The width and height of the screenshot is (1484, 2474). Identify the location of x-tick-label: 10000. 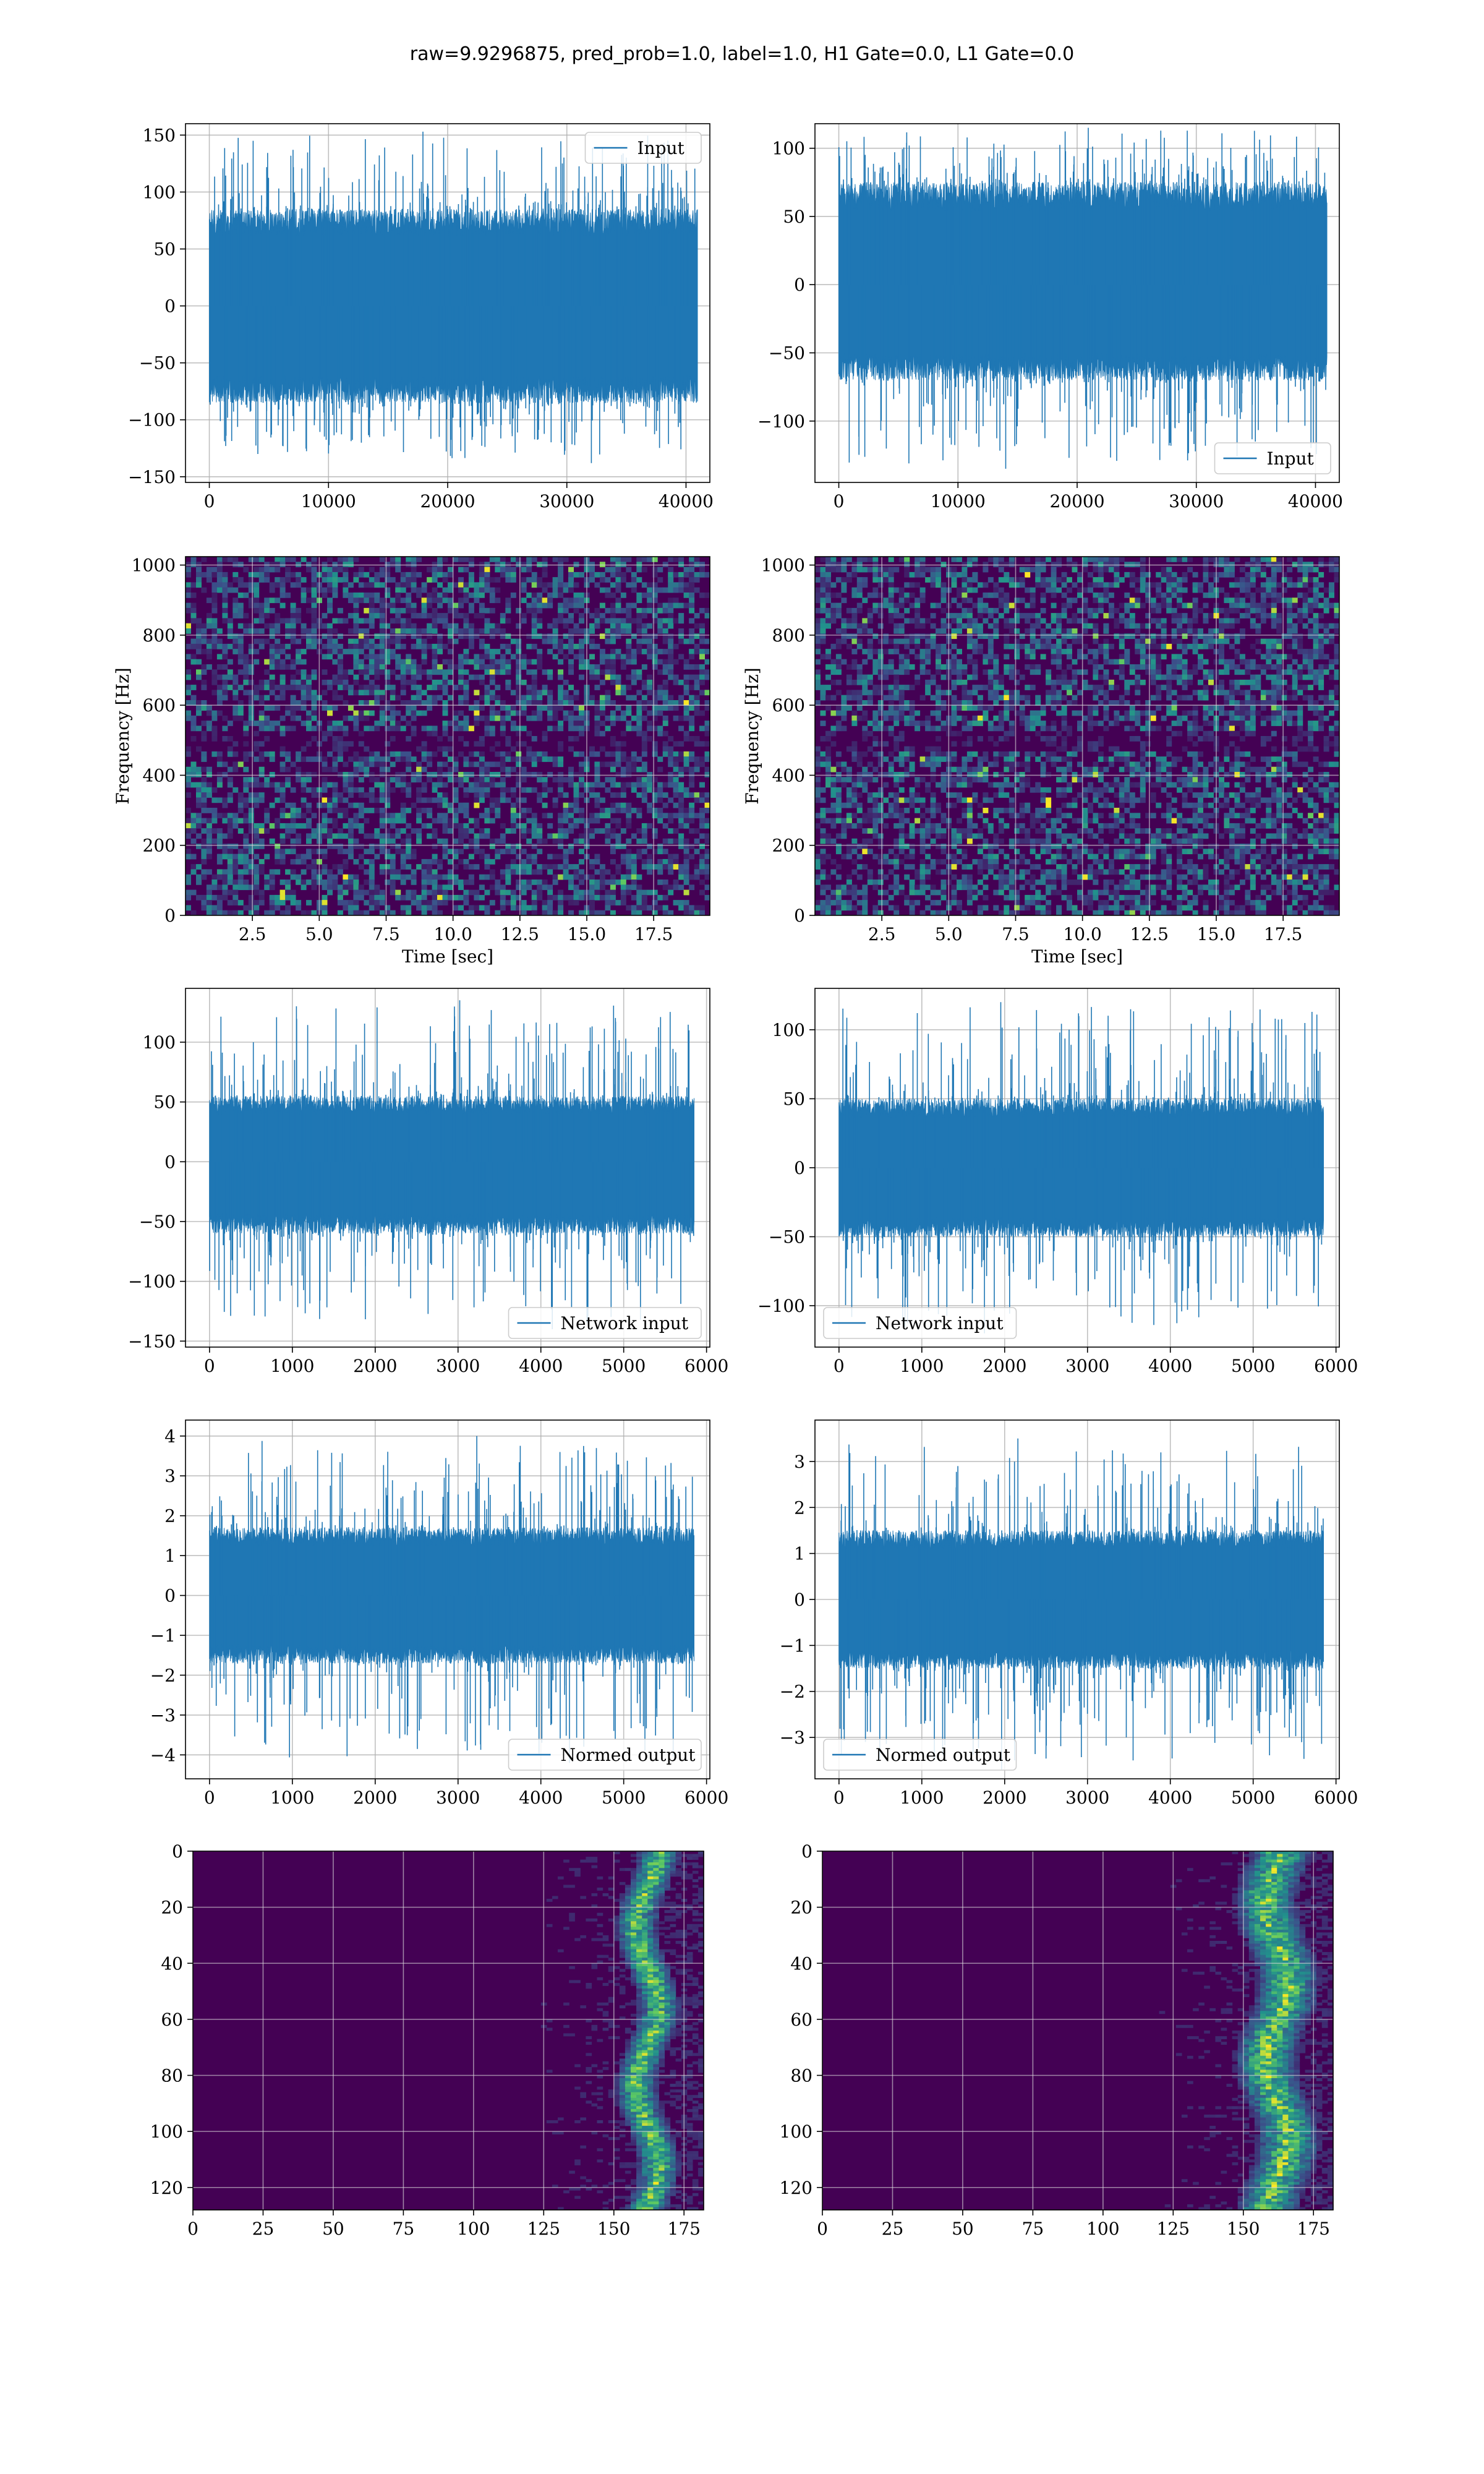
(958, 501).